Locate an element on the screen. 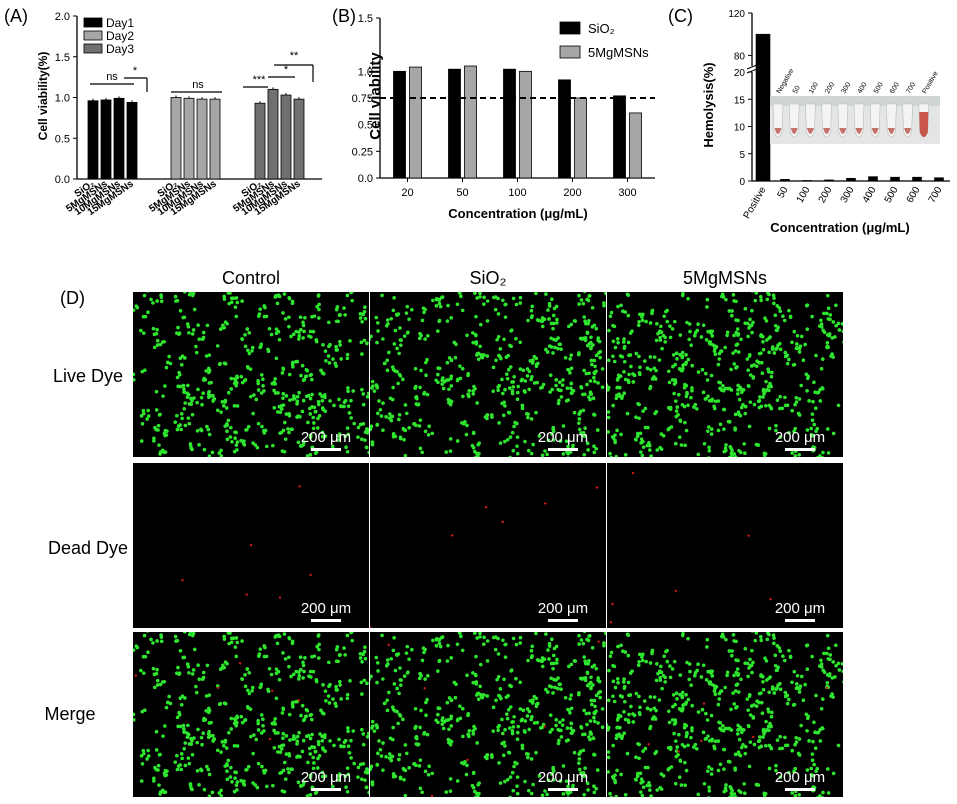 Image resolution: width=957 pixels, height=804 pixels. x-tick-label: 500 is located at coordinates (892, 195).